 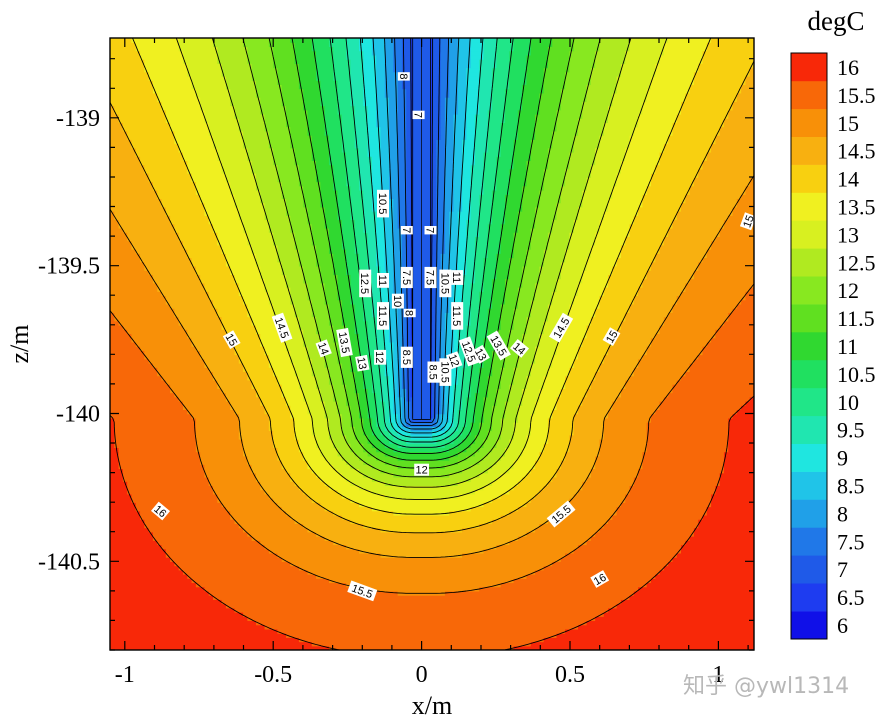 What do you see at coordinates (851, 430) in the screenshot?
I see `colorbar-label: 9.5` at bounding box center [851, 430].